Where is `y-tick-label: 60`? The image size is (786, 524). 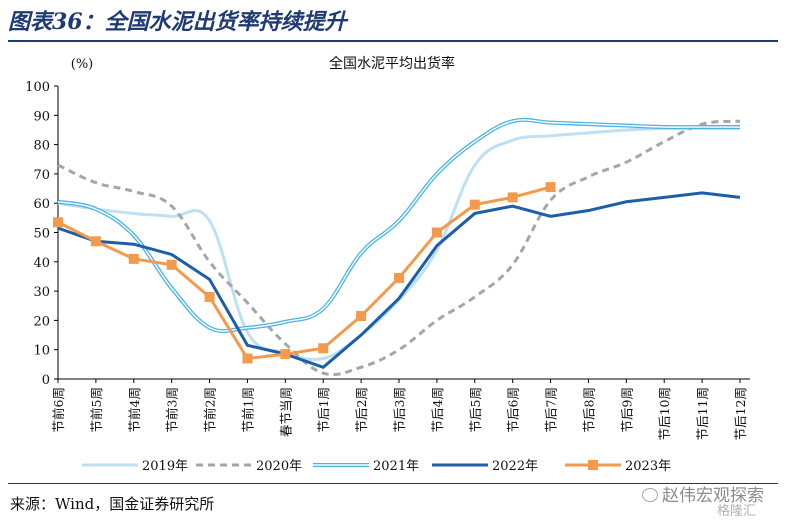
y-tick-label: 60 is located at coordinates (41, 204).